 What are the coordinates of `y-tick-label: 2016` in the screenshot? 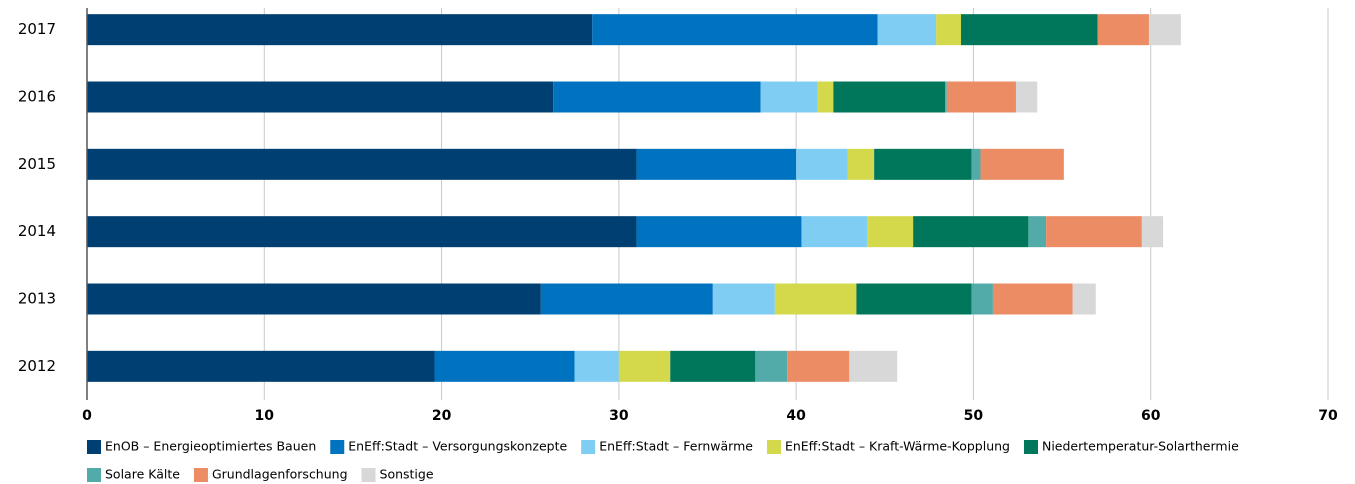 It's located at (37, 97).